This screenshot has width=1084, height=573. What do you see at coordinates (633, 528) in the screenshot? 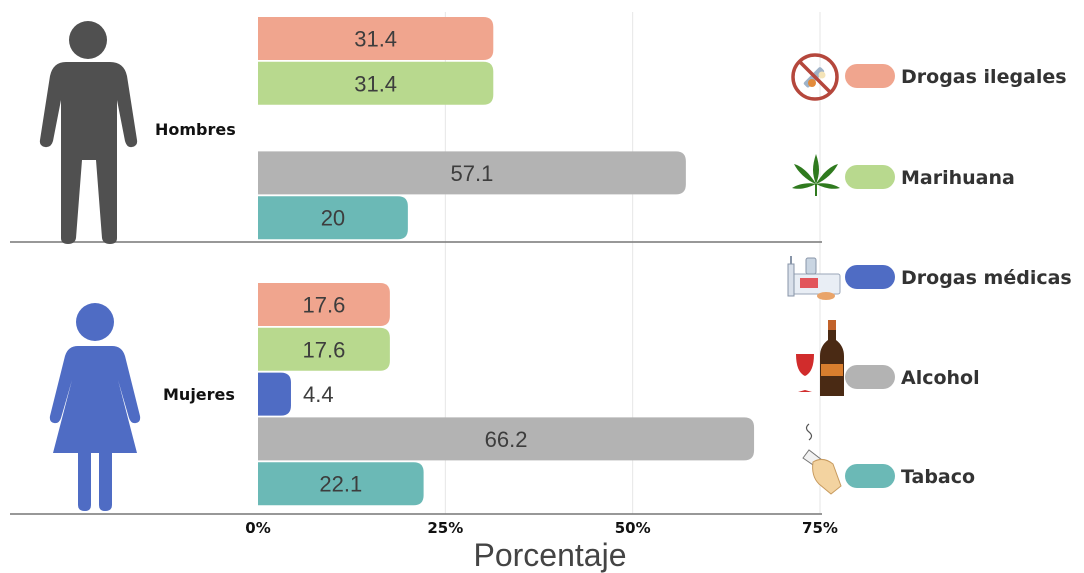
I see `x-tick-label: 50%` at bounding box center [633, 528].